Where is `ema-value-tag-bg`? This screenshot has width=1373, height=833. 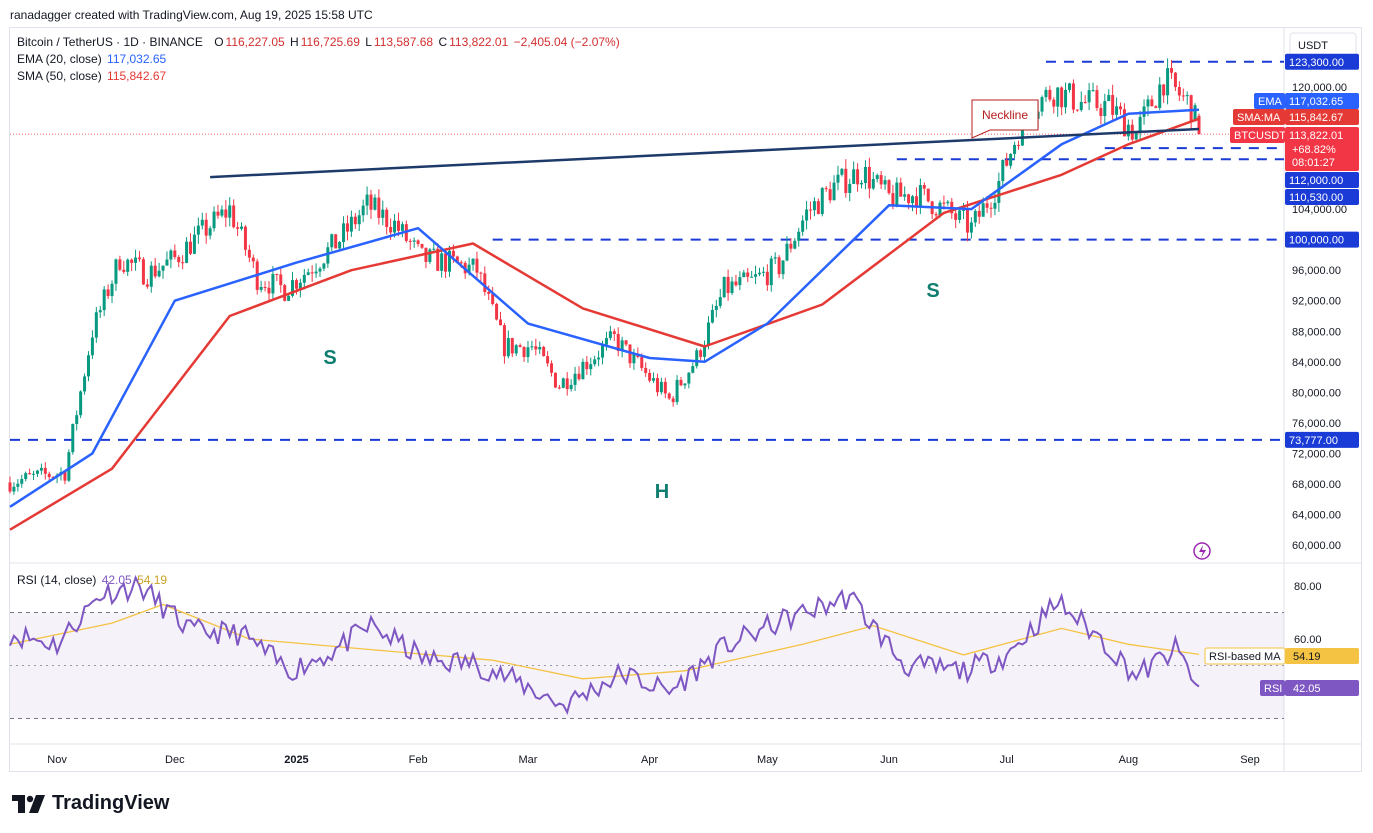
ema-value-tag-bg is located at coordinates (1322, 101).